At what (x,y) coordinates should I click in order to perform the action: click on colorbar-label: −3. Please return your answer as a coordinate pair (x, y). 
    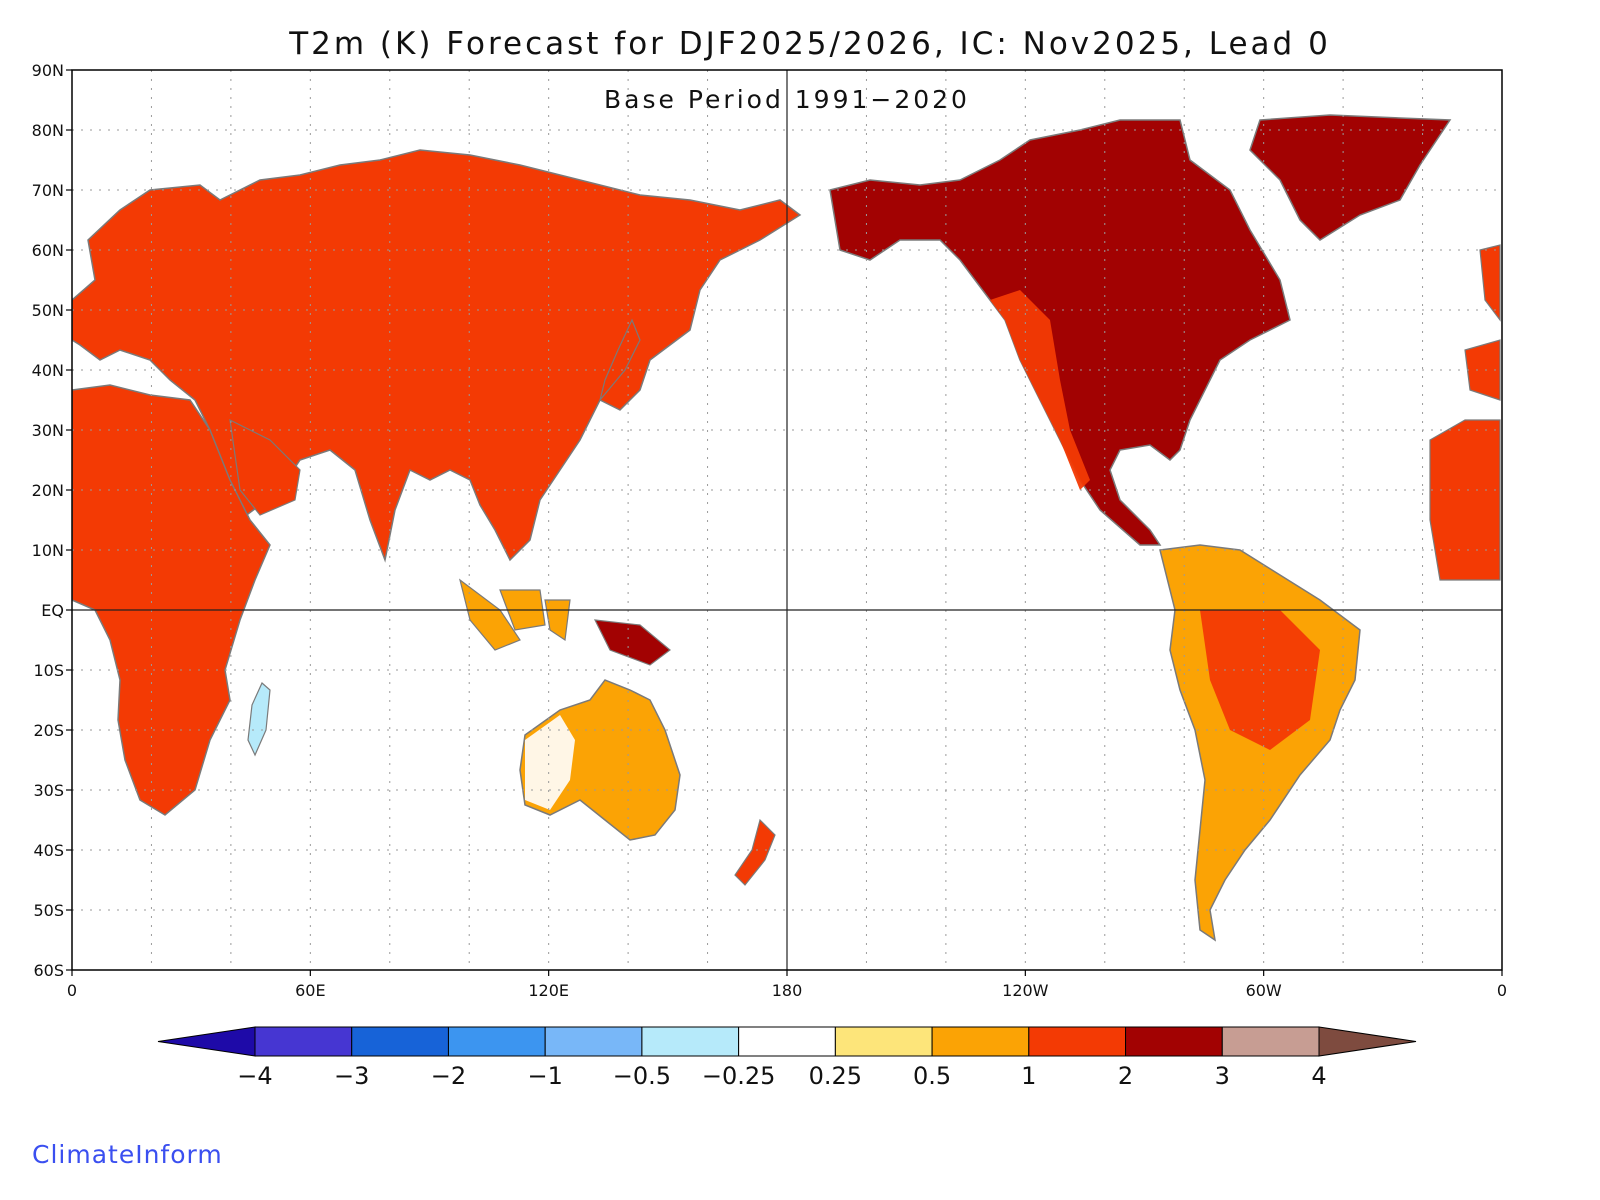
    Looking at the image, I should click on (351, 1076).